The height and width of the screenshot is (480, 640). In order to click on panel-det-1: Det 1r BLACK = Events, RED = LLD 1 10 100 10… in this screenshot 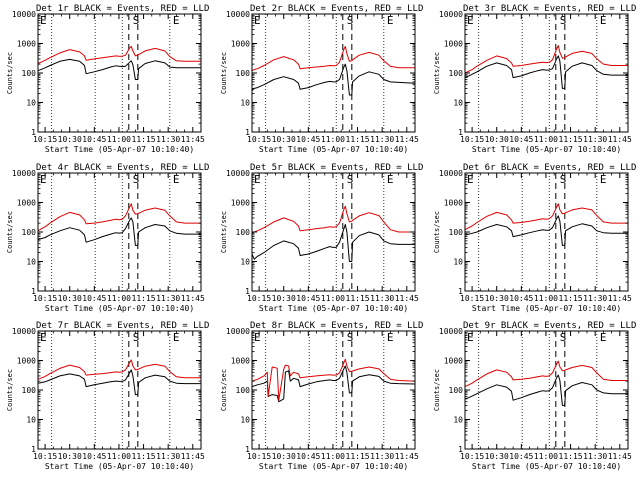, I will do `click(107, 79)`.